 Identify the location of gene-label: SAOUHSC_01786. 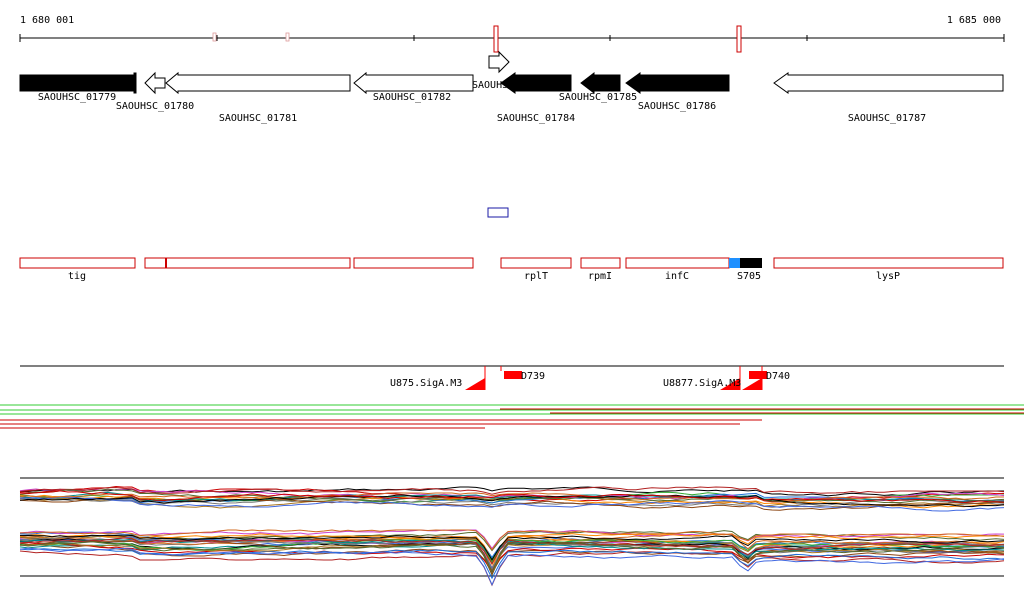
(677, 106).